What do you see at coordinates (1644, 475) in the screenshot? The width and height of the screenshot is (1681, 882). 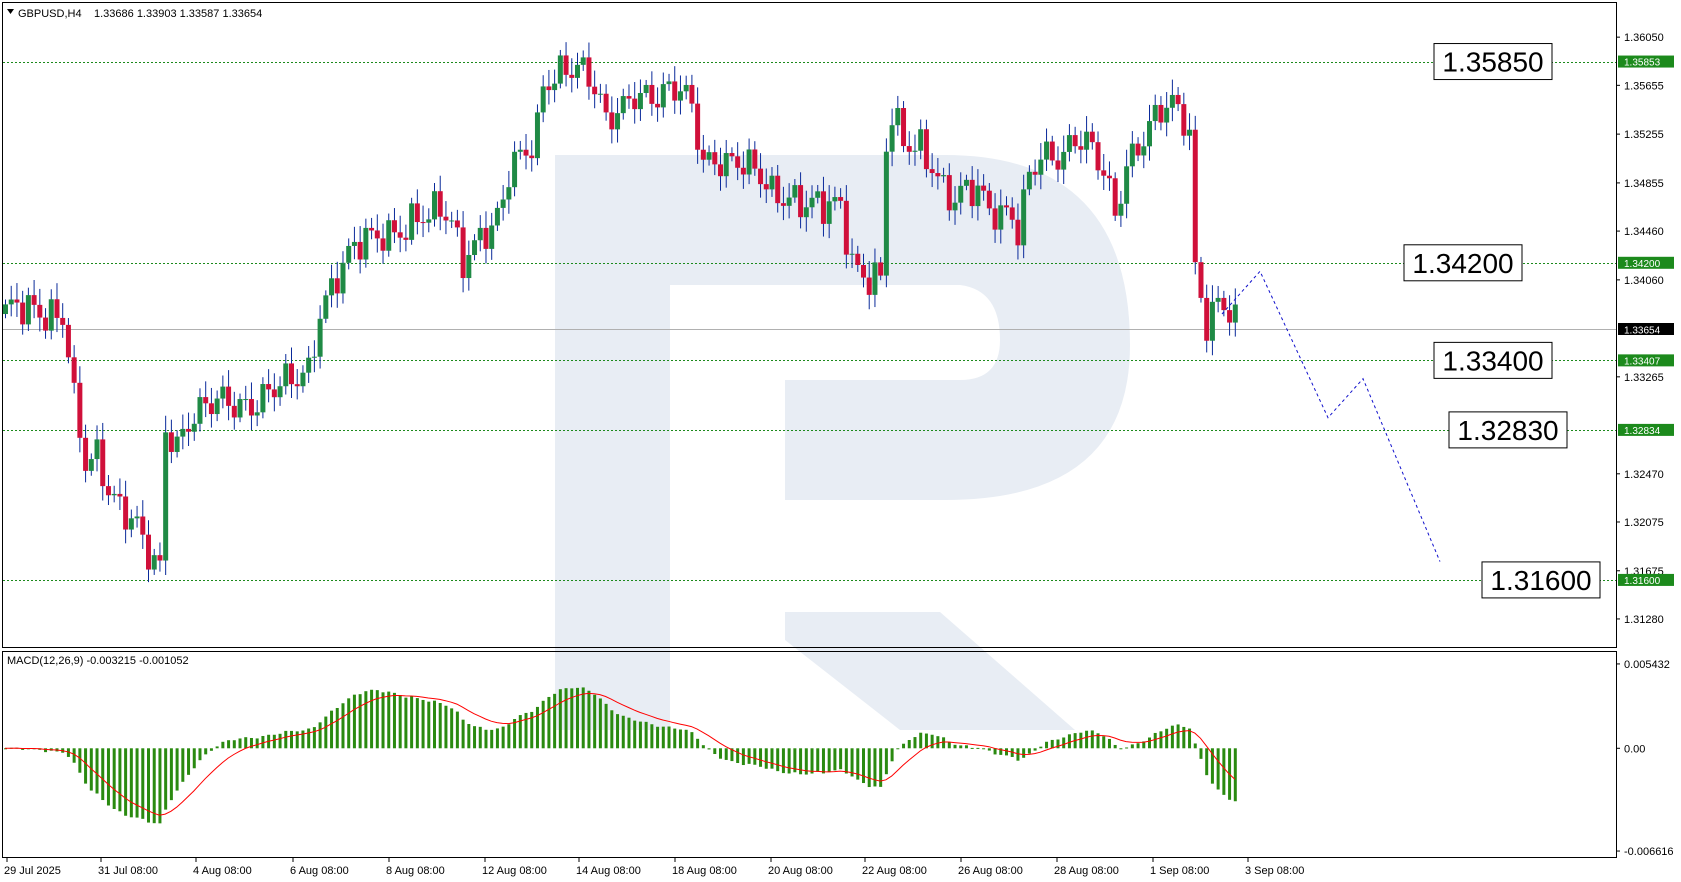 I see `price-tick-label: 1.32470` at bounding box center [1644, 475].